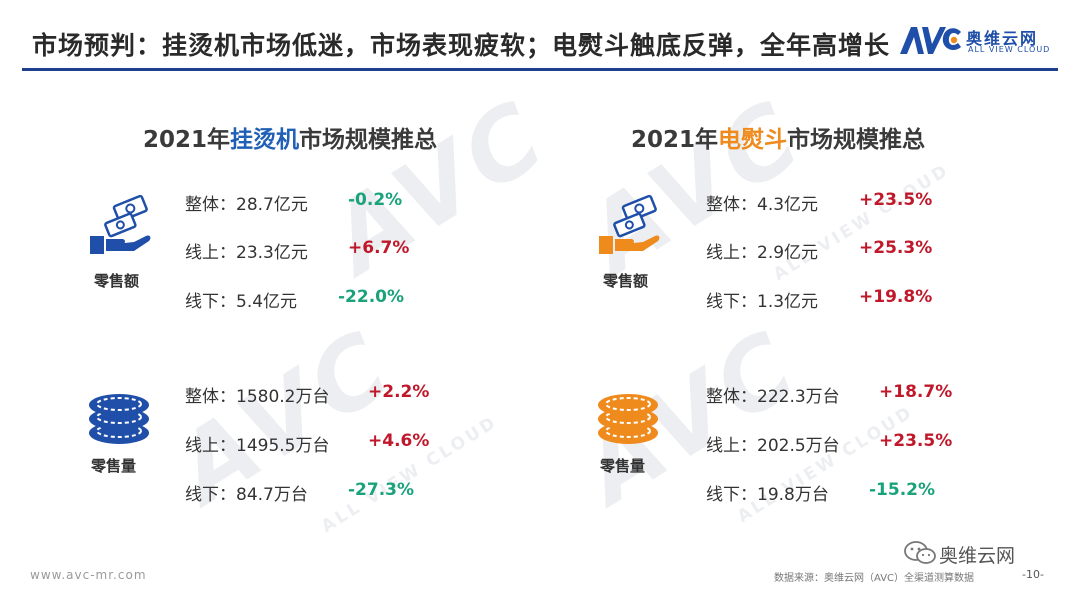 The height and width of the screenshot is (608, 1080). What do you see at coordinates (836, 492) in the screenshot?
I see `right-volume-row-offline: 线下：19.8万台 -15.2%` at bounding box center [836, 492].